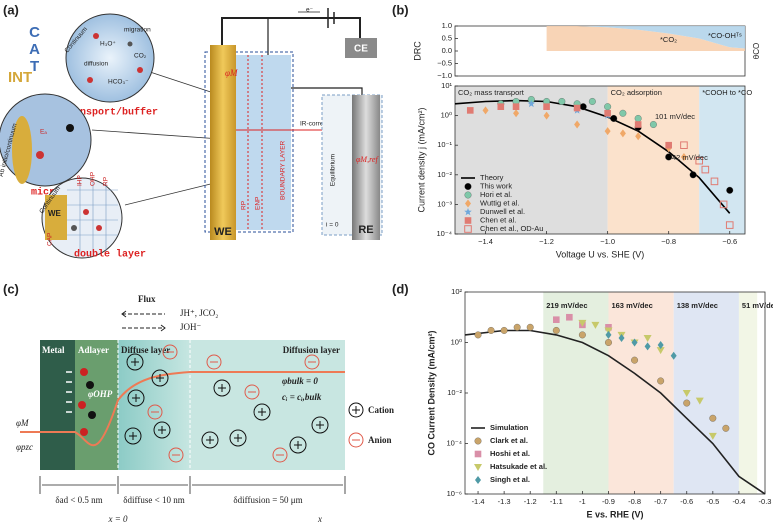  Describe the element at coordinates (78, 500) in the screenshot. I see `label: δad < 0.5 nm` at that location.